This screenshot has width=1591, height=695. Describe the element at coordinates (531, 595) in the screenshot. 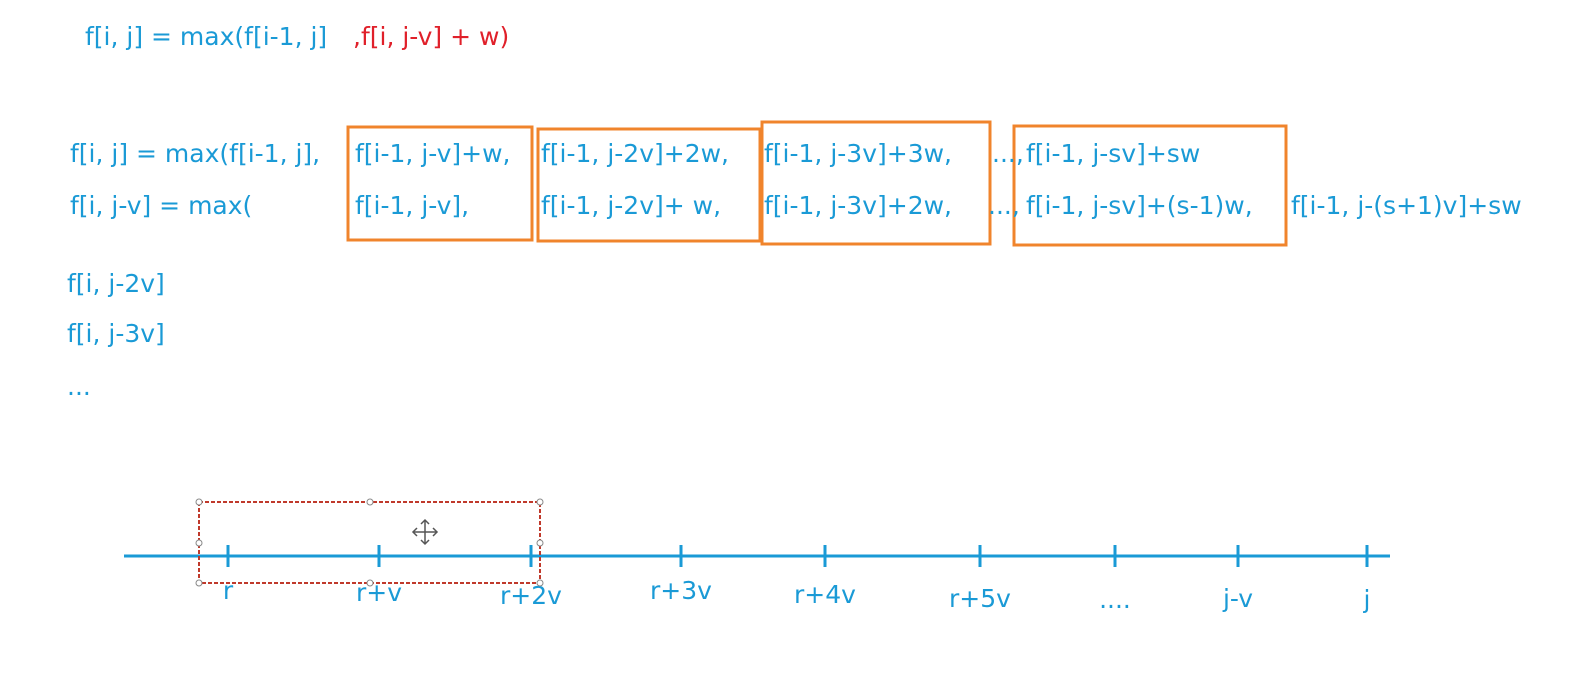

I see `tick-label: r+2v` at that location.